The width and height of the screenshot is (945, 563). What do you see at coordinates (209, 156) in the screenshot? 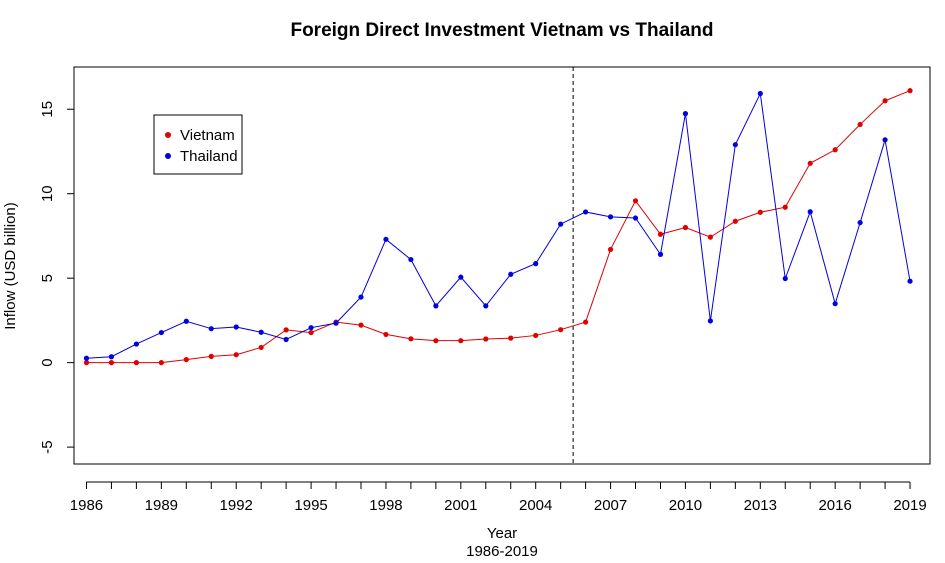
I see `legend-label-thailand: Thailand` at bounding box center [209, 156].